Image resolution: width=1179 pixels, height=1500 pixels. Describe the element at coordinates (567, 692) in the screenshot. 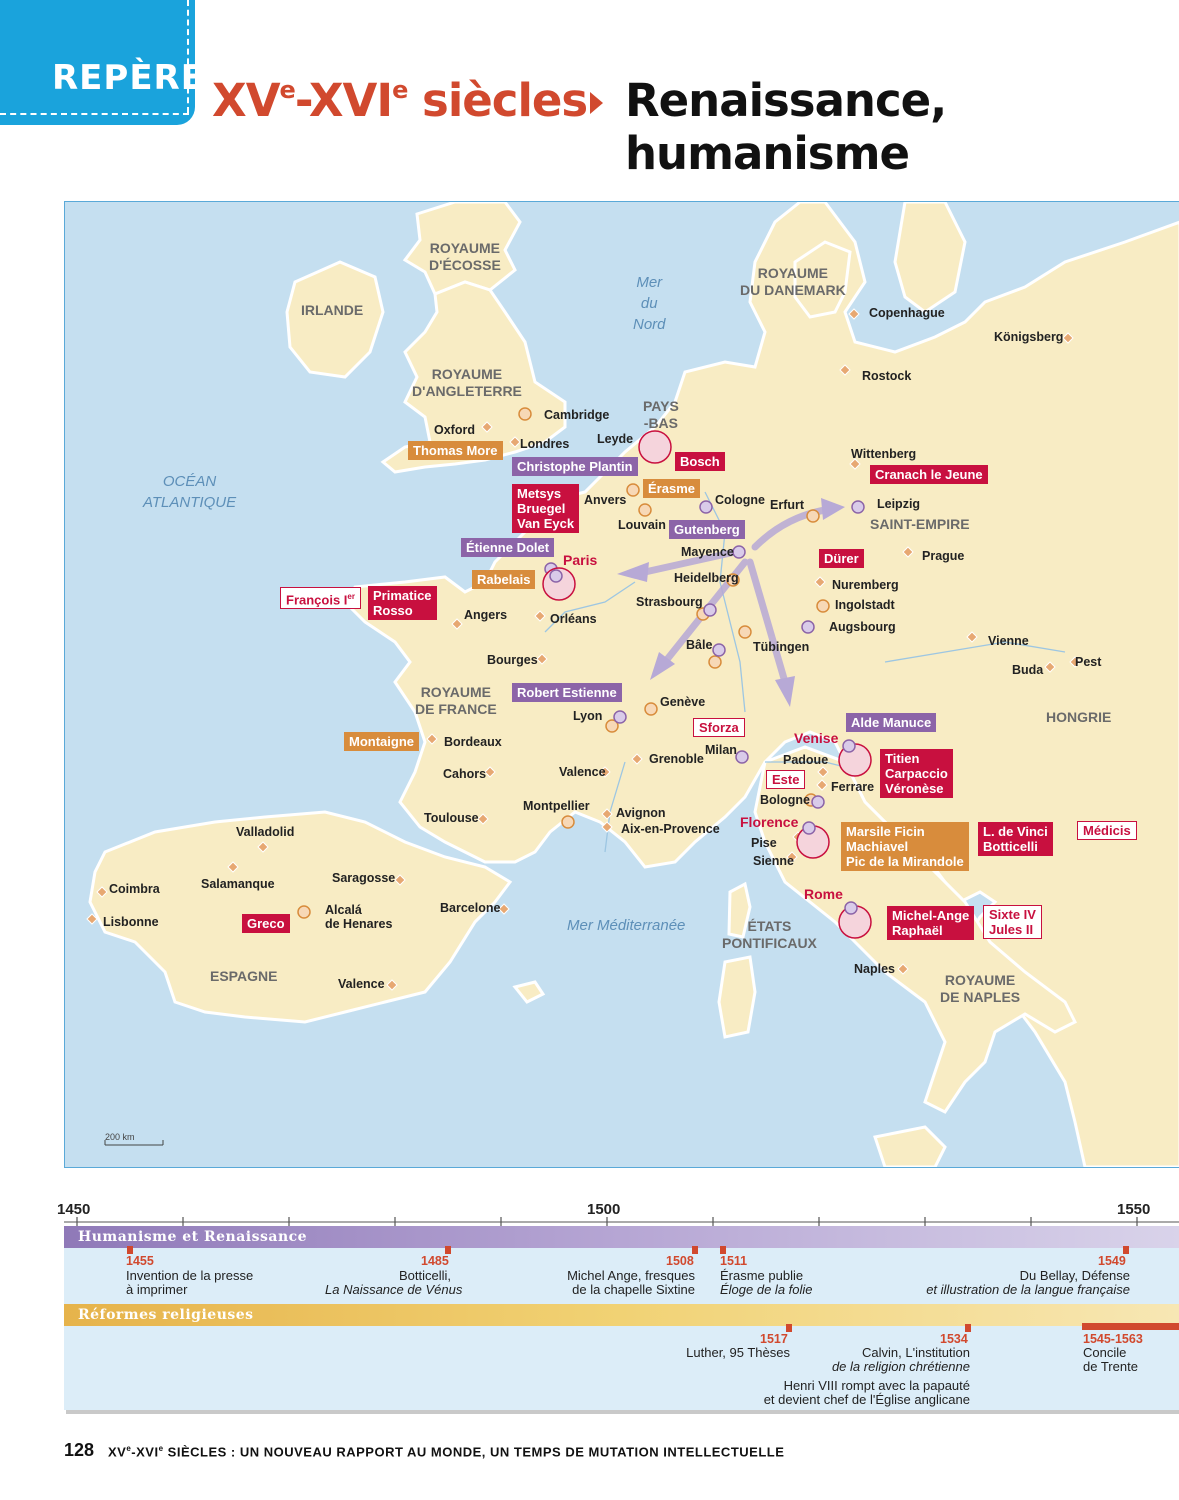

I see `person-robert-estienne: Robert Estienne` at that location.